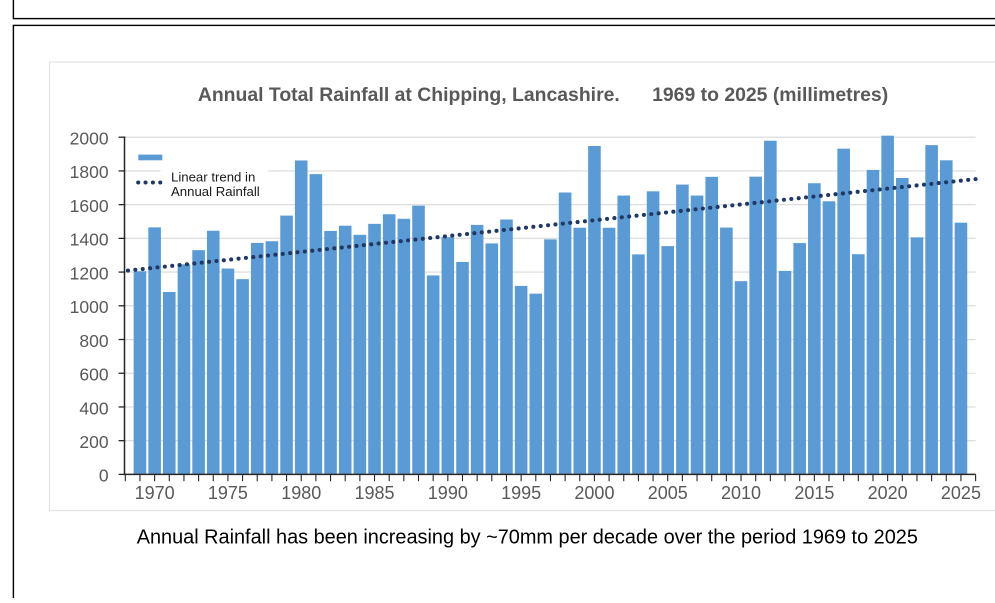 The image size is (995, 603). I want to click on svg-text: 2020, so click(888, 493).